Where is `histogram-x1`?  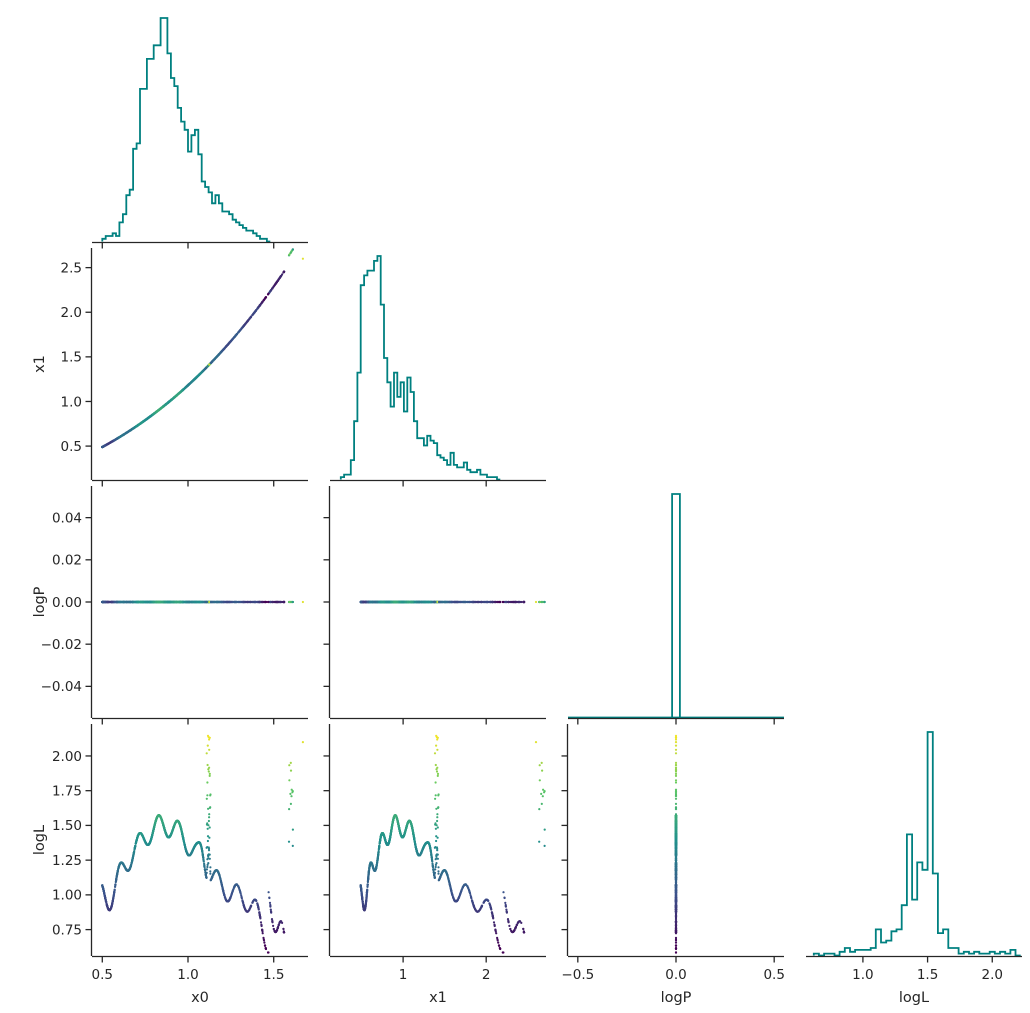 histogram-x1 is located at coordinates (420, 368).